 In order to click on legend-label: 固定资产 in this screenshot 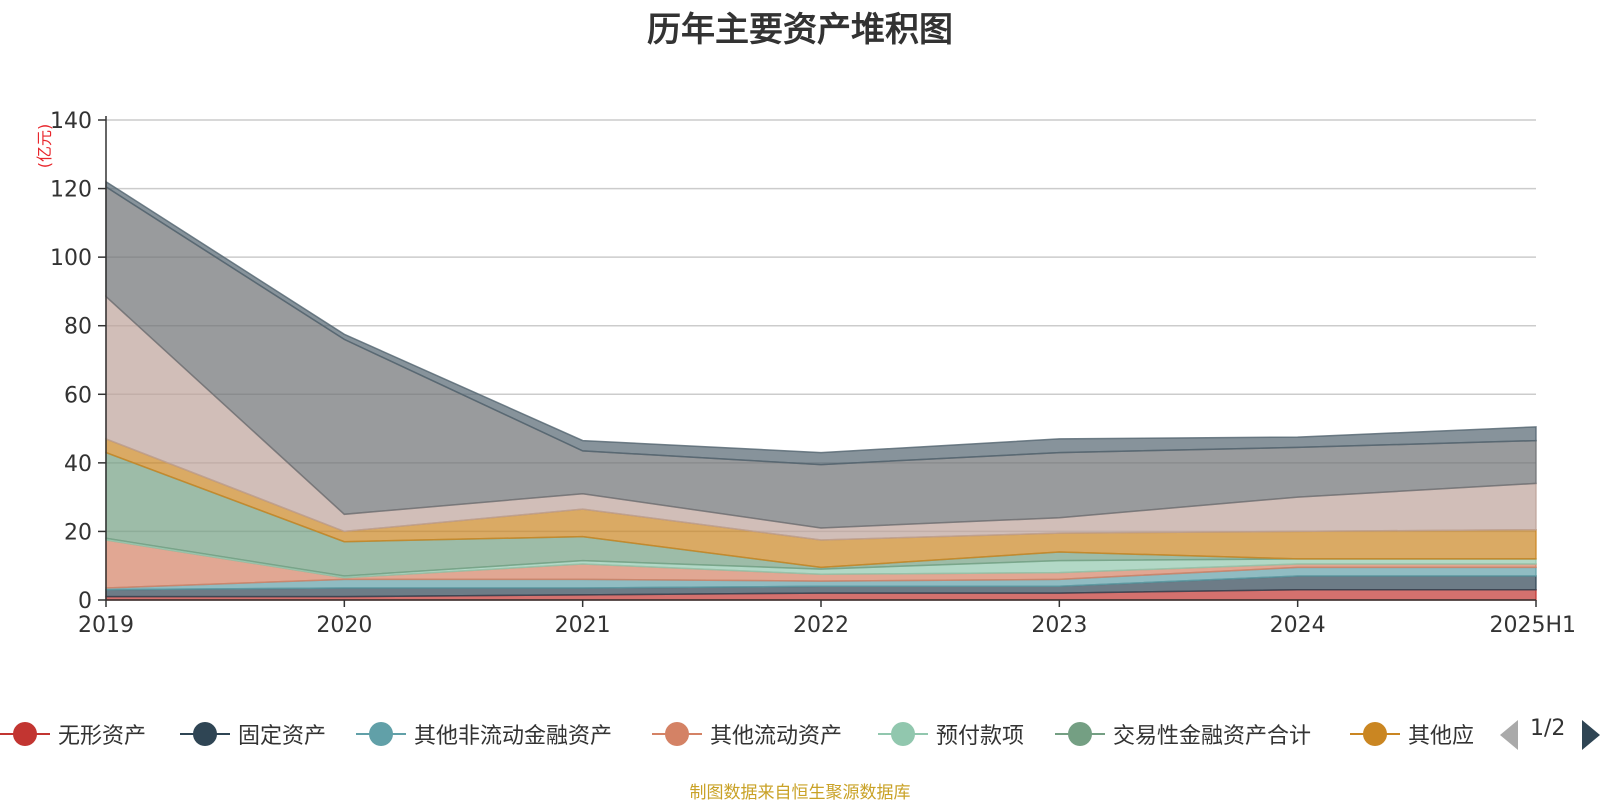, I will do `click(282, 736)`.